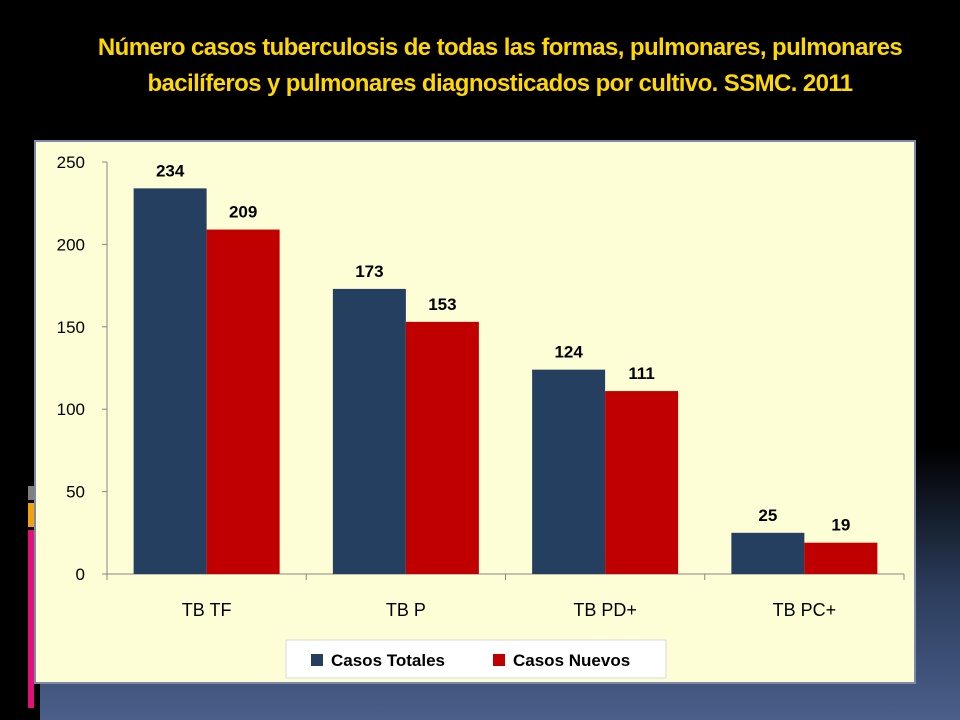 This screenshot has width=960, height=720. What do you see at coordinates (31, 515) in the screenshot?
I see `decor-bar-orange` at bounding box center [31, 515].